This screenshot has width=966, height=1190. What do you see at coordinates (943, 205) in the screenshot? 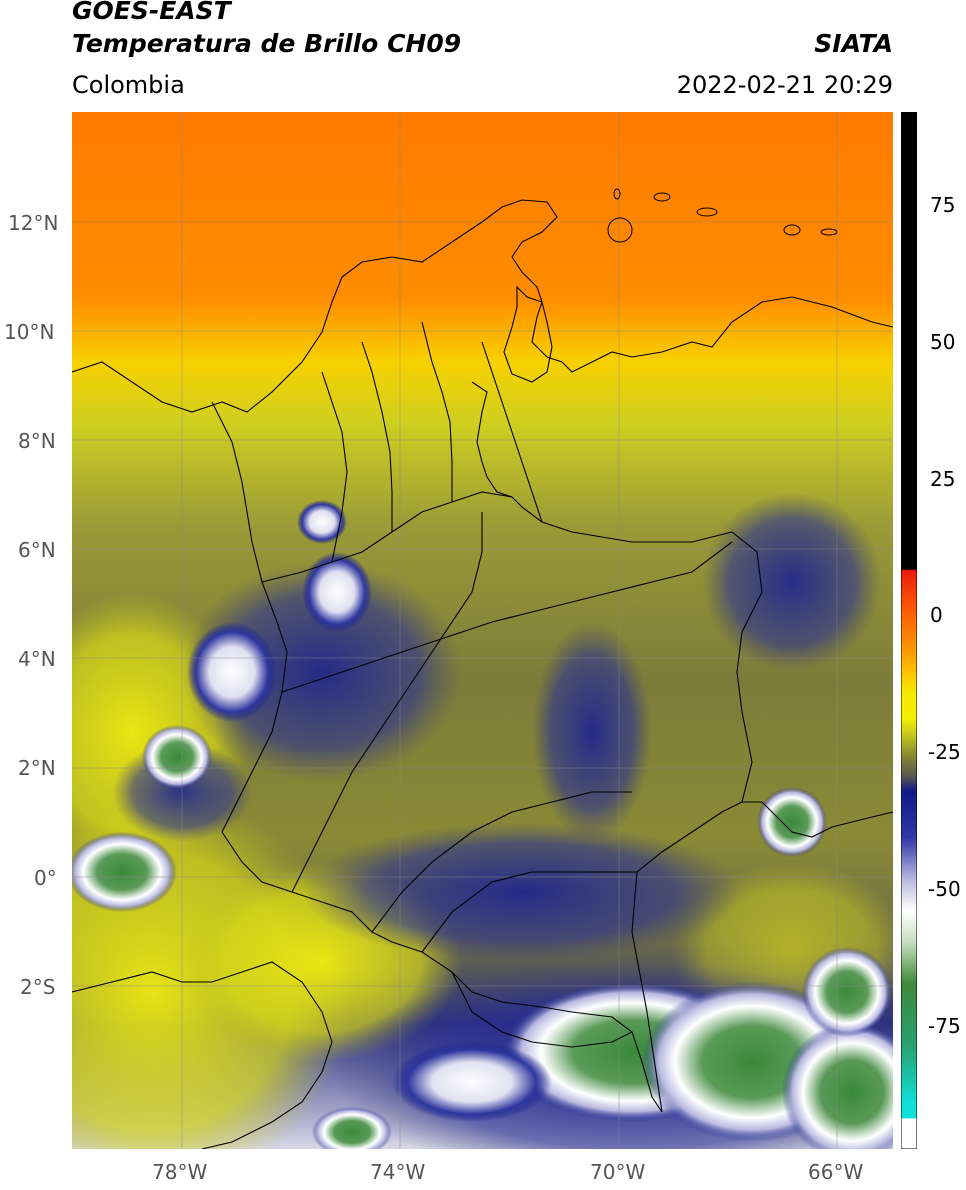
I see `colorbar-tick-75: 75` at bounding box center [943, 205].